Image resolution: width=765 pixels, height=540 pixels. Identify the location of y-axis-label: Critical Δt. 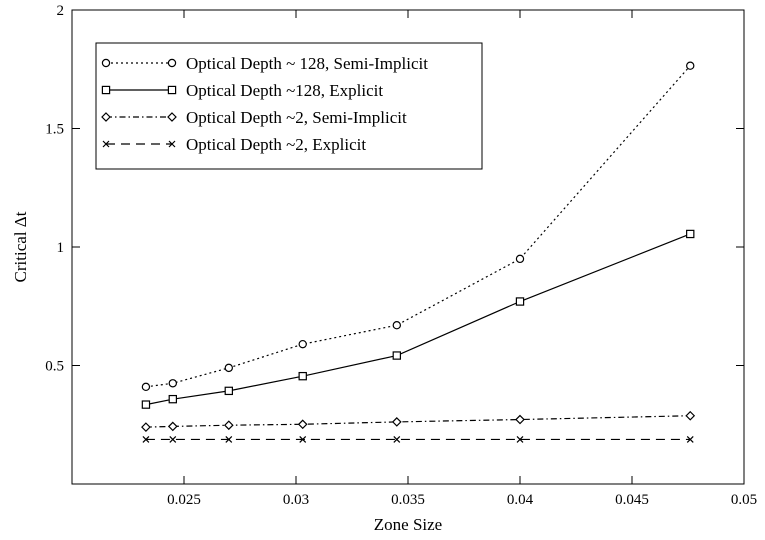
(20, 246).